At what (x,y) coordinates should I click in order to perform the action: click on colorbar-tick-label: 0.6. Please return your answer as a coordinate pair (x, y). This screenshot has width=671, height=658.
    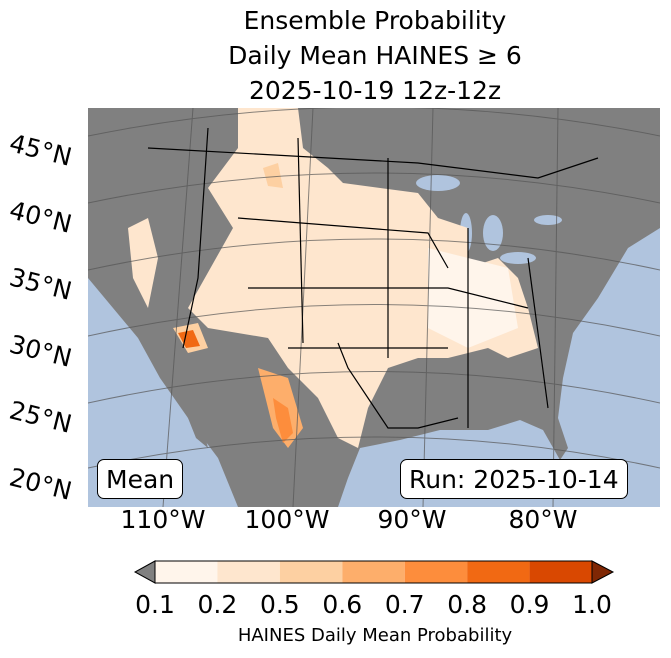
    Looking at the image, I should click on (342, 604).